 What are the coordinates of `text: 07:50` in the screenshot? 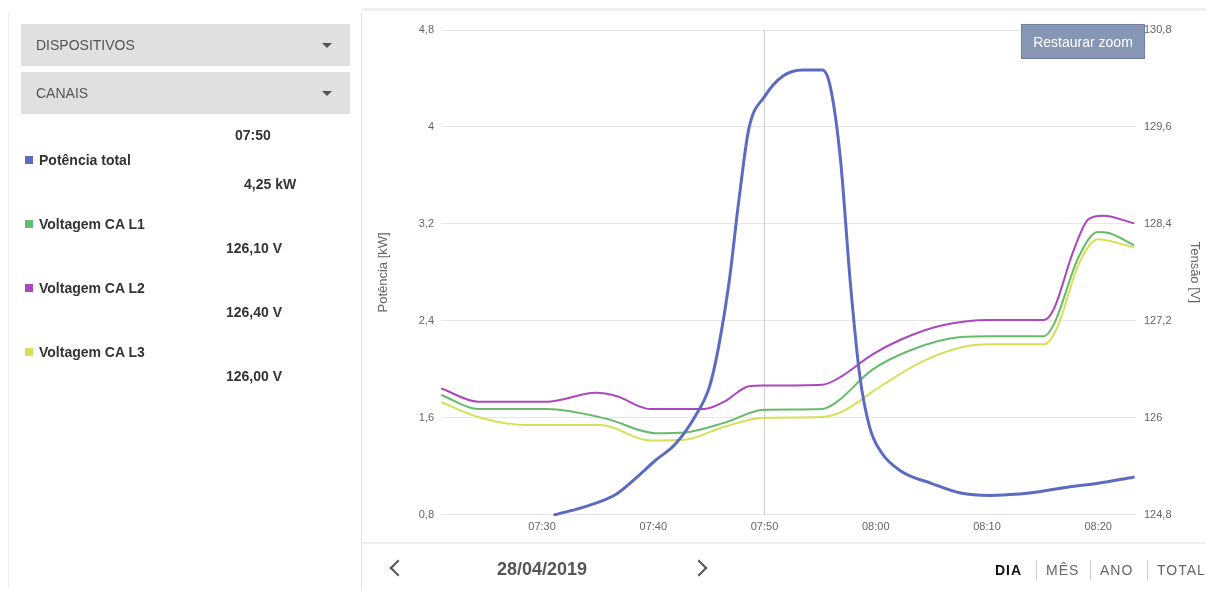 It's located at (253, 135).